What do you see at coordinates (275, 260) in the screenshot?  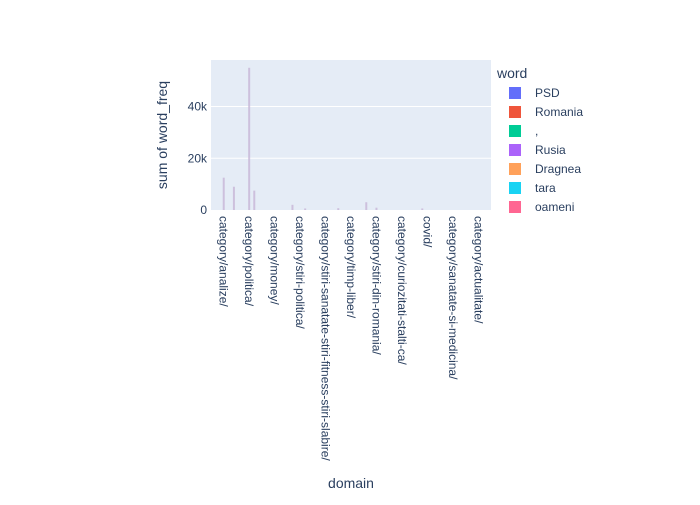 I see `x-tick-label: category/money/` at bounding box center [275, 260].